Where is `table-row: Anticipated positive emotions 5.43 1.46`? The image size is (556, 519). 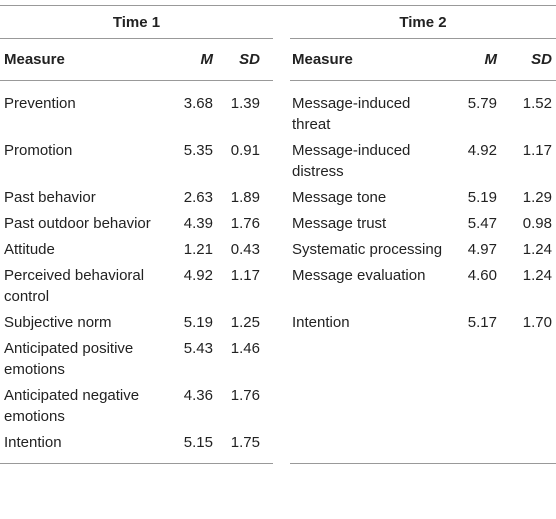 table-row: Anticipated positive emotions 5.43 1.46 is located at coordinates (278, 359).